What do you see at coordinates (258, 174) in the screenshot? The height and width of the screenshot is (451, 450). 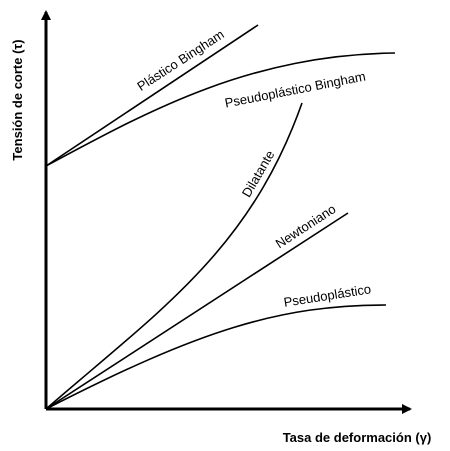 I see `curve-label: Dilatante` at bounding box center [258, 174].